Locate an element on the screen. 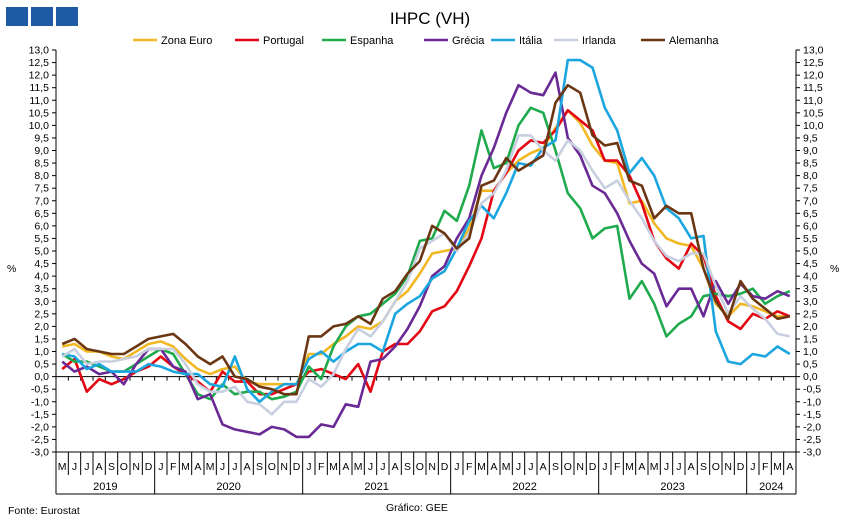 The image size is (851, 526). legend-label: Itália is located at coordinates (531, 41).